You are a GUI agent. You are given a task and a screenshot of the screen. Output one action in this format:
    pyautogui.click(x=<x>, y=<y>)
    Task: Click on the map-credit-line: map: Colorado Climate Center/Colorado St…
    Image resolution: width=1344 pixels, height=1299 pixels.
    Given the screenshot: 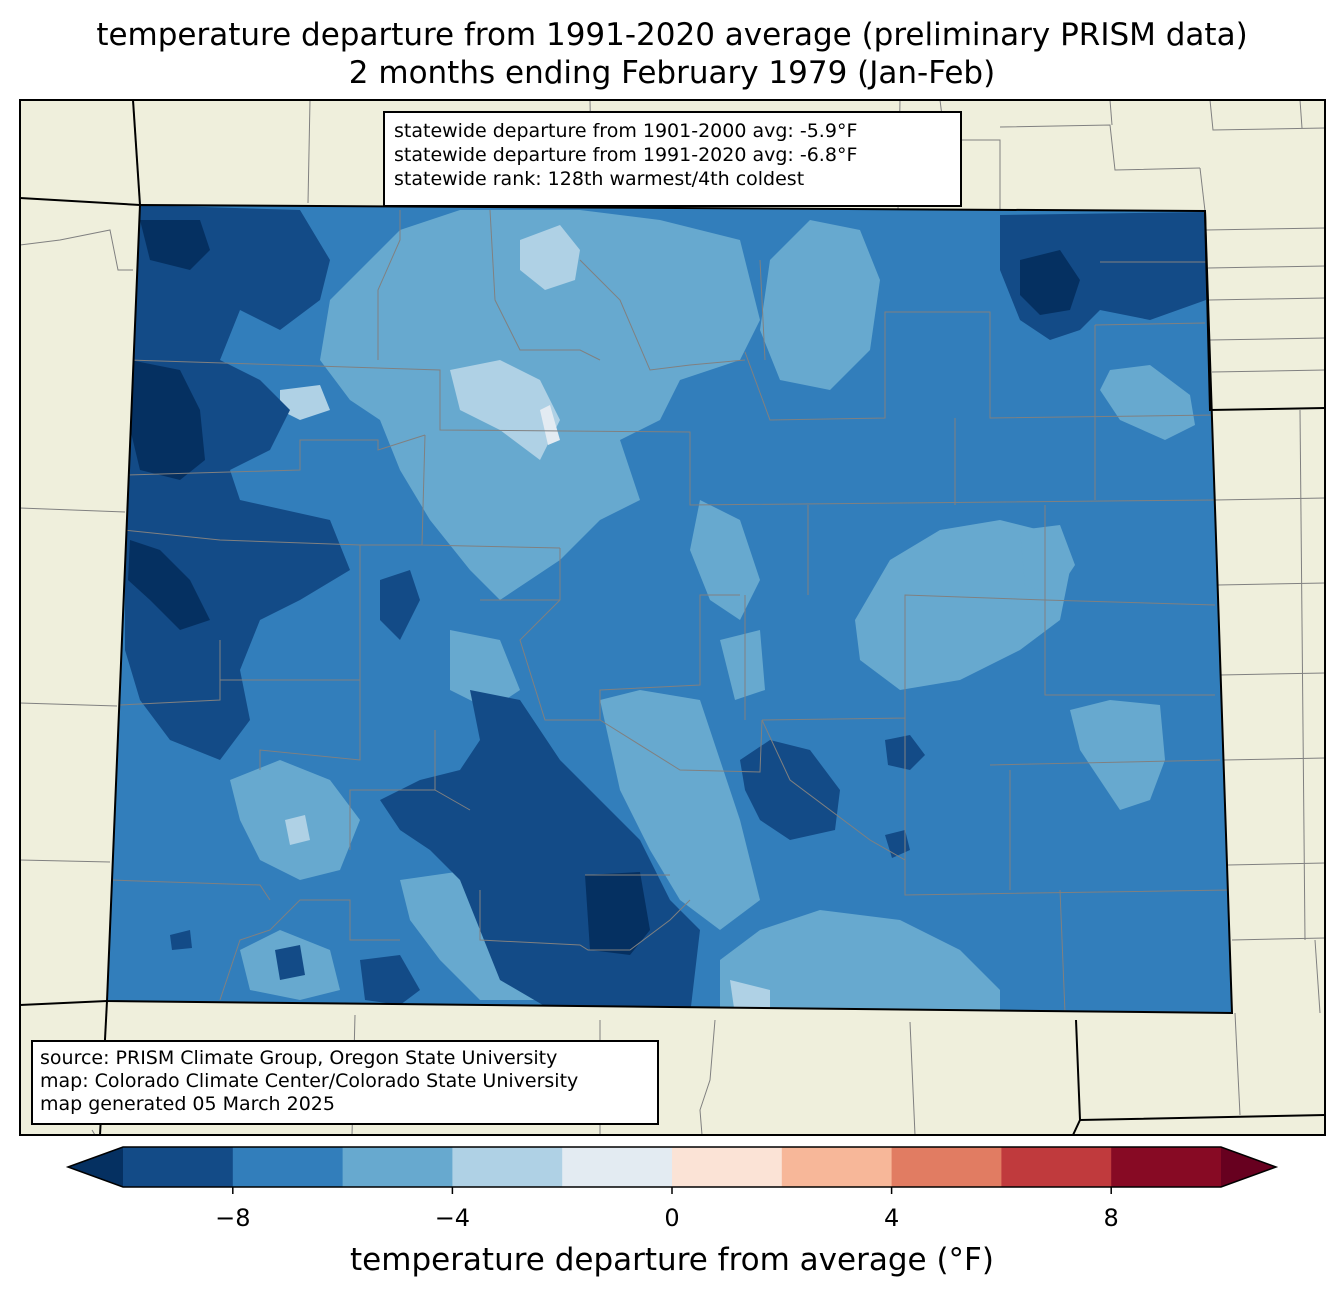 What is the action you would take?
    pyautogui.click(x=309, y=1081)
    